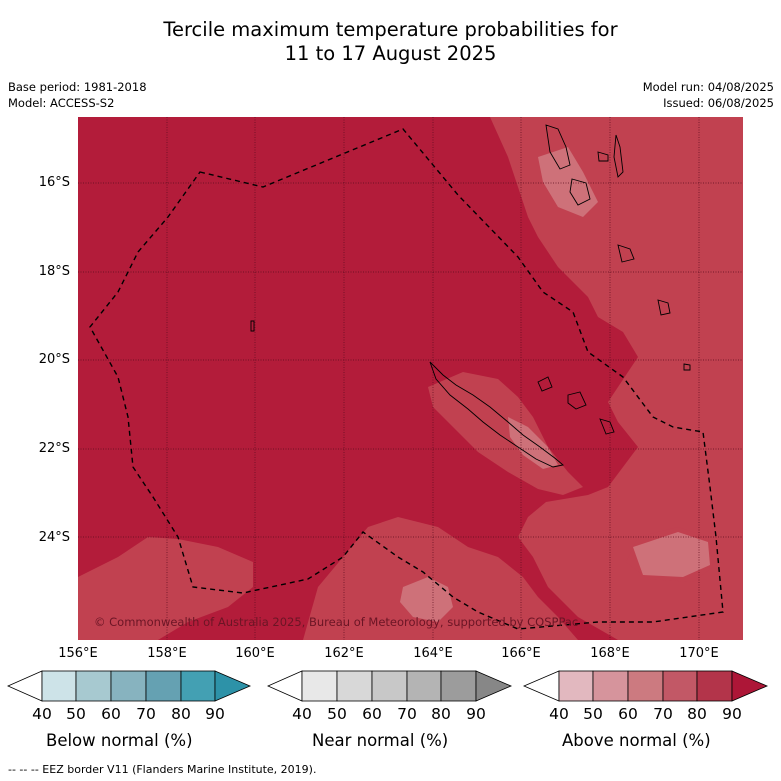 The width and height of the screenshot is (781, 781). I want to click on near-tick-70: 70, so click(407, 714).